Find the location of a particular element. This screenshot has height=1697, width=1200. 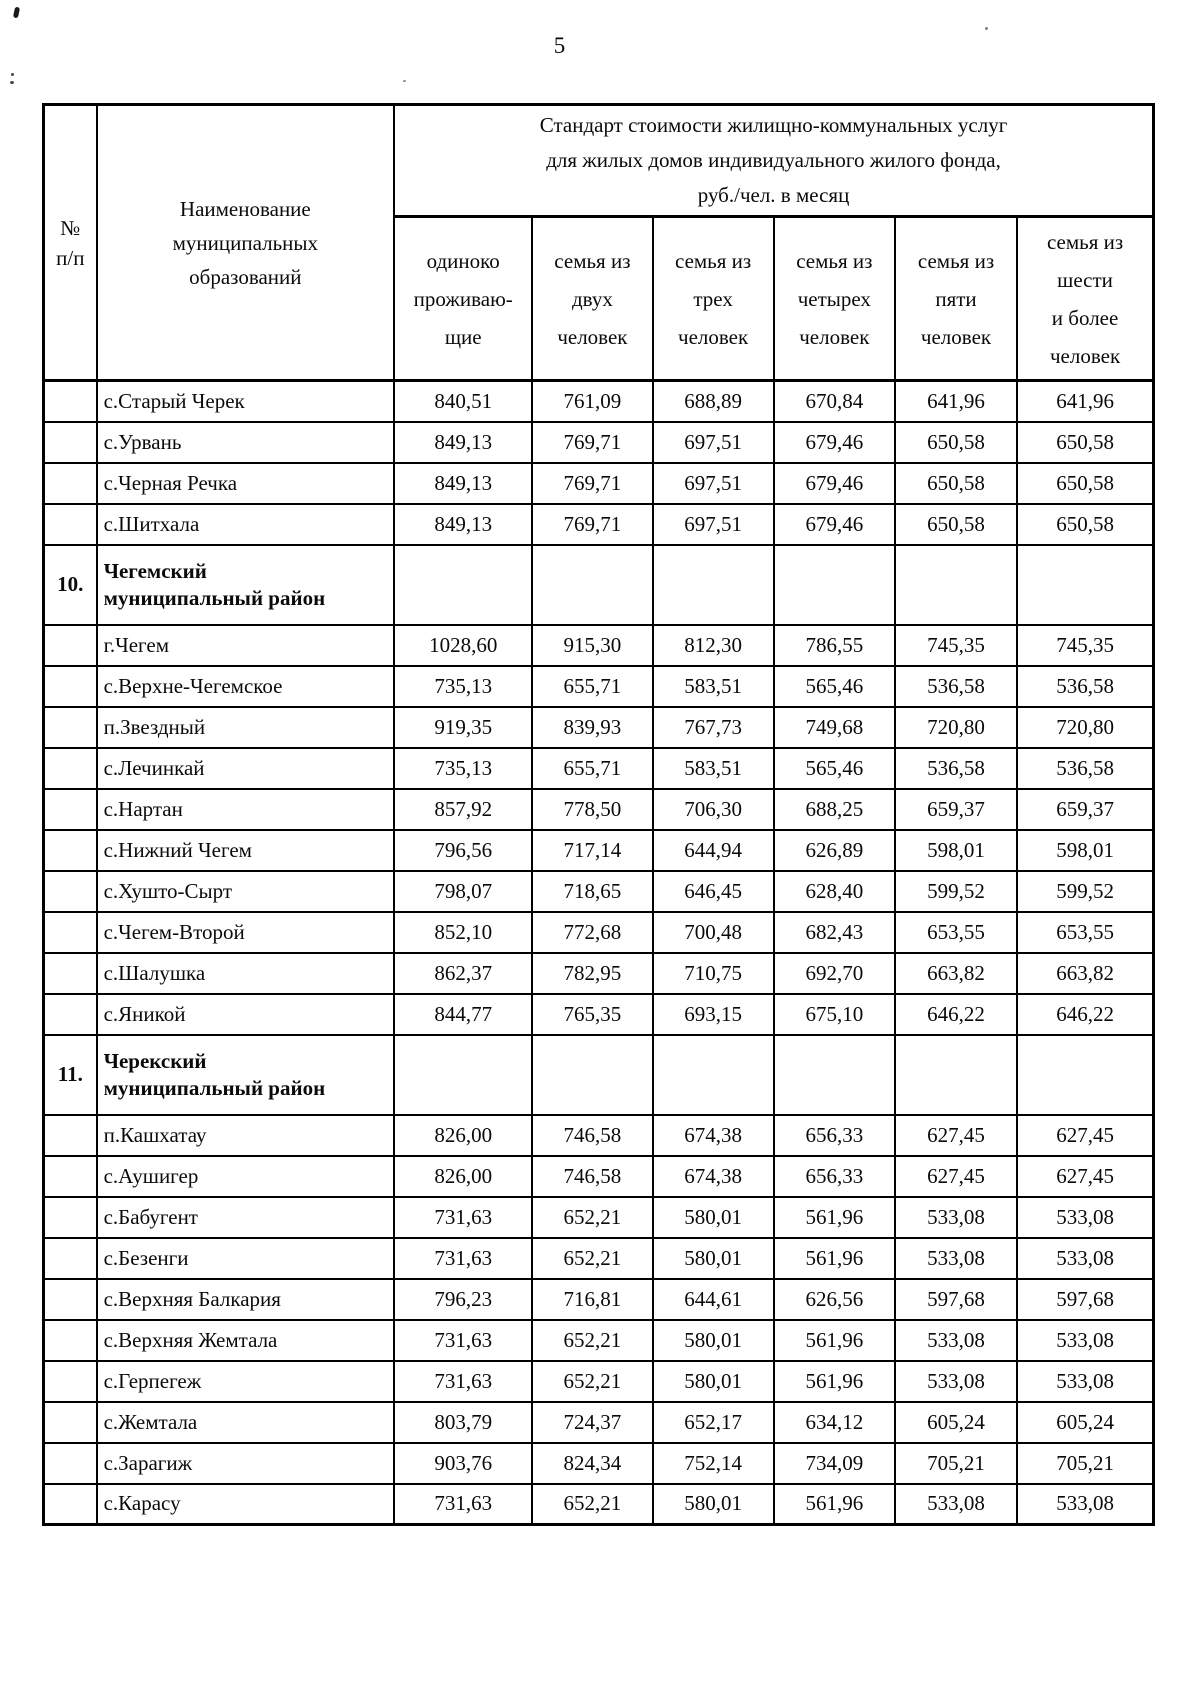

value-cell-single: 862,37 is located at coordinates (463, 973).